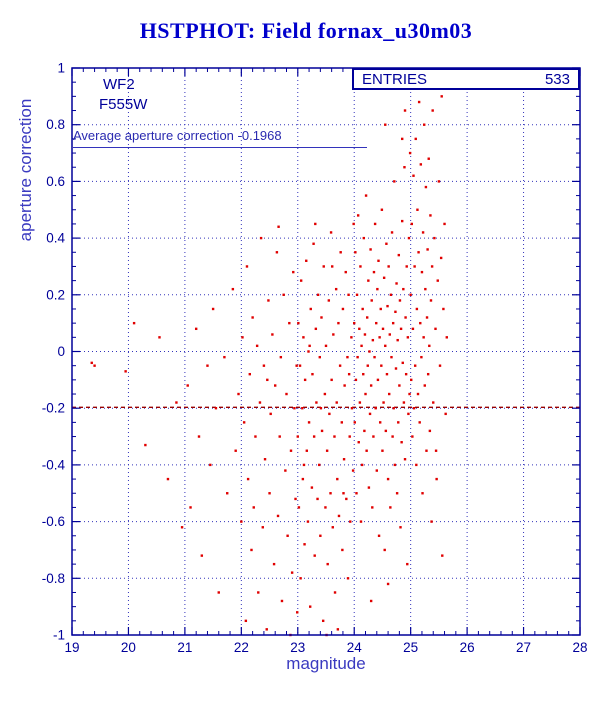 Image resolution: width=612 pixels, height=709 pixels. Describe the element at coordinates (325, 647) in the screenshot. I see `x-tick-labels: 19 20 21 22 23 24 25 26 27 28` at that location.